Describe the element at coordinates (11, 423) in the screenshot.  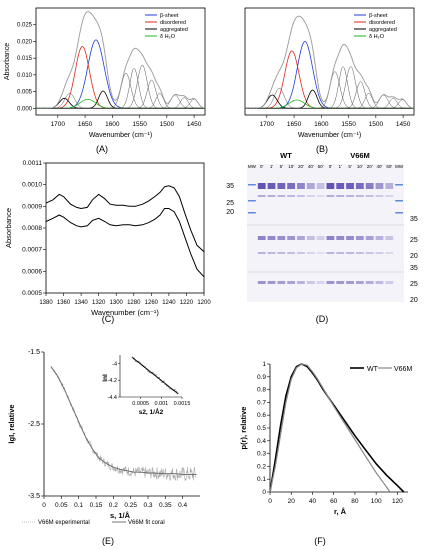
I see `y-axis-label: lgI, relative` at that location.